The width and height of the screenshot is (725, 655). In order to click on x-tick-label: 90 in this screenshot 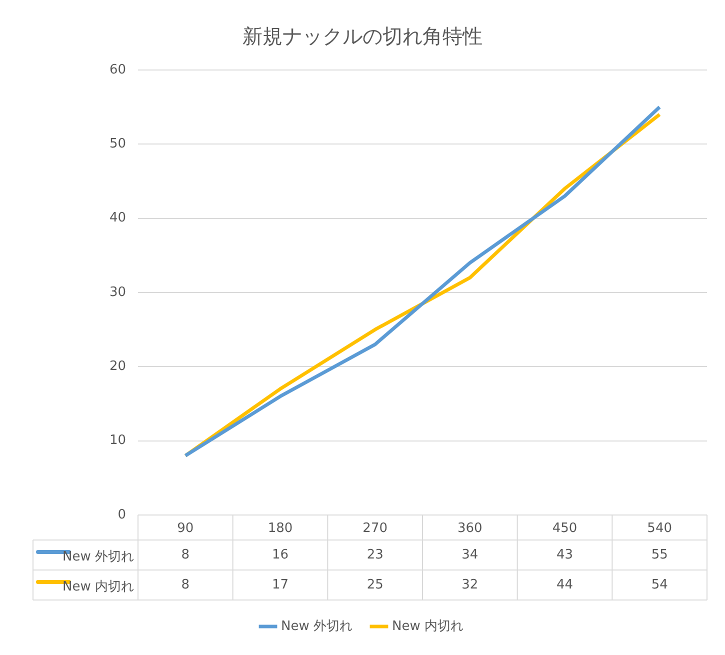, I will do `click(185, 528)`.